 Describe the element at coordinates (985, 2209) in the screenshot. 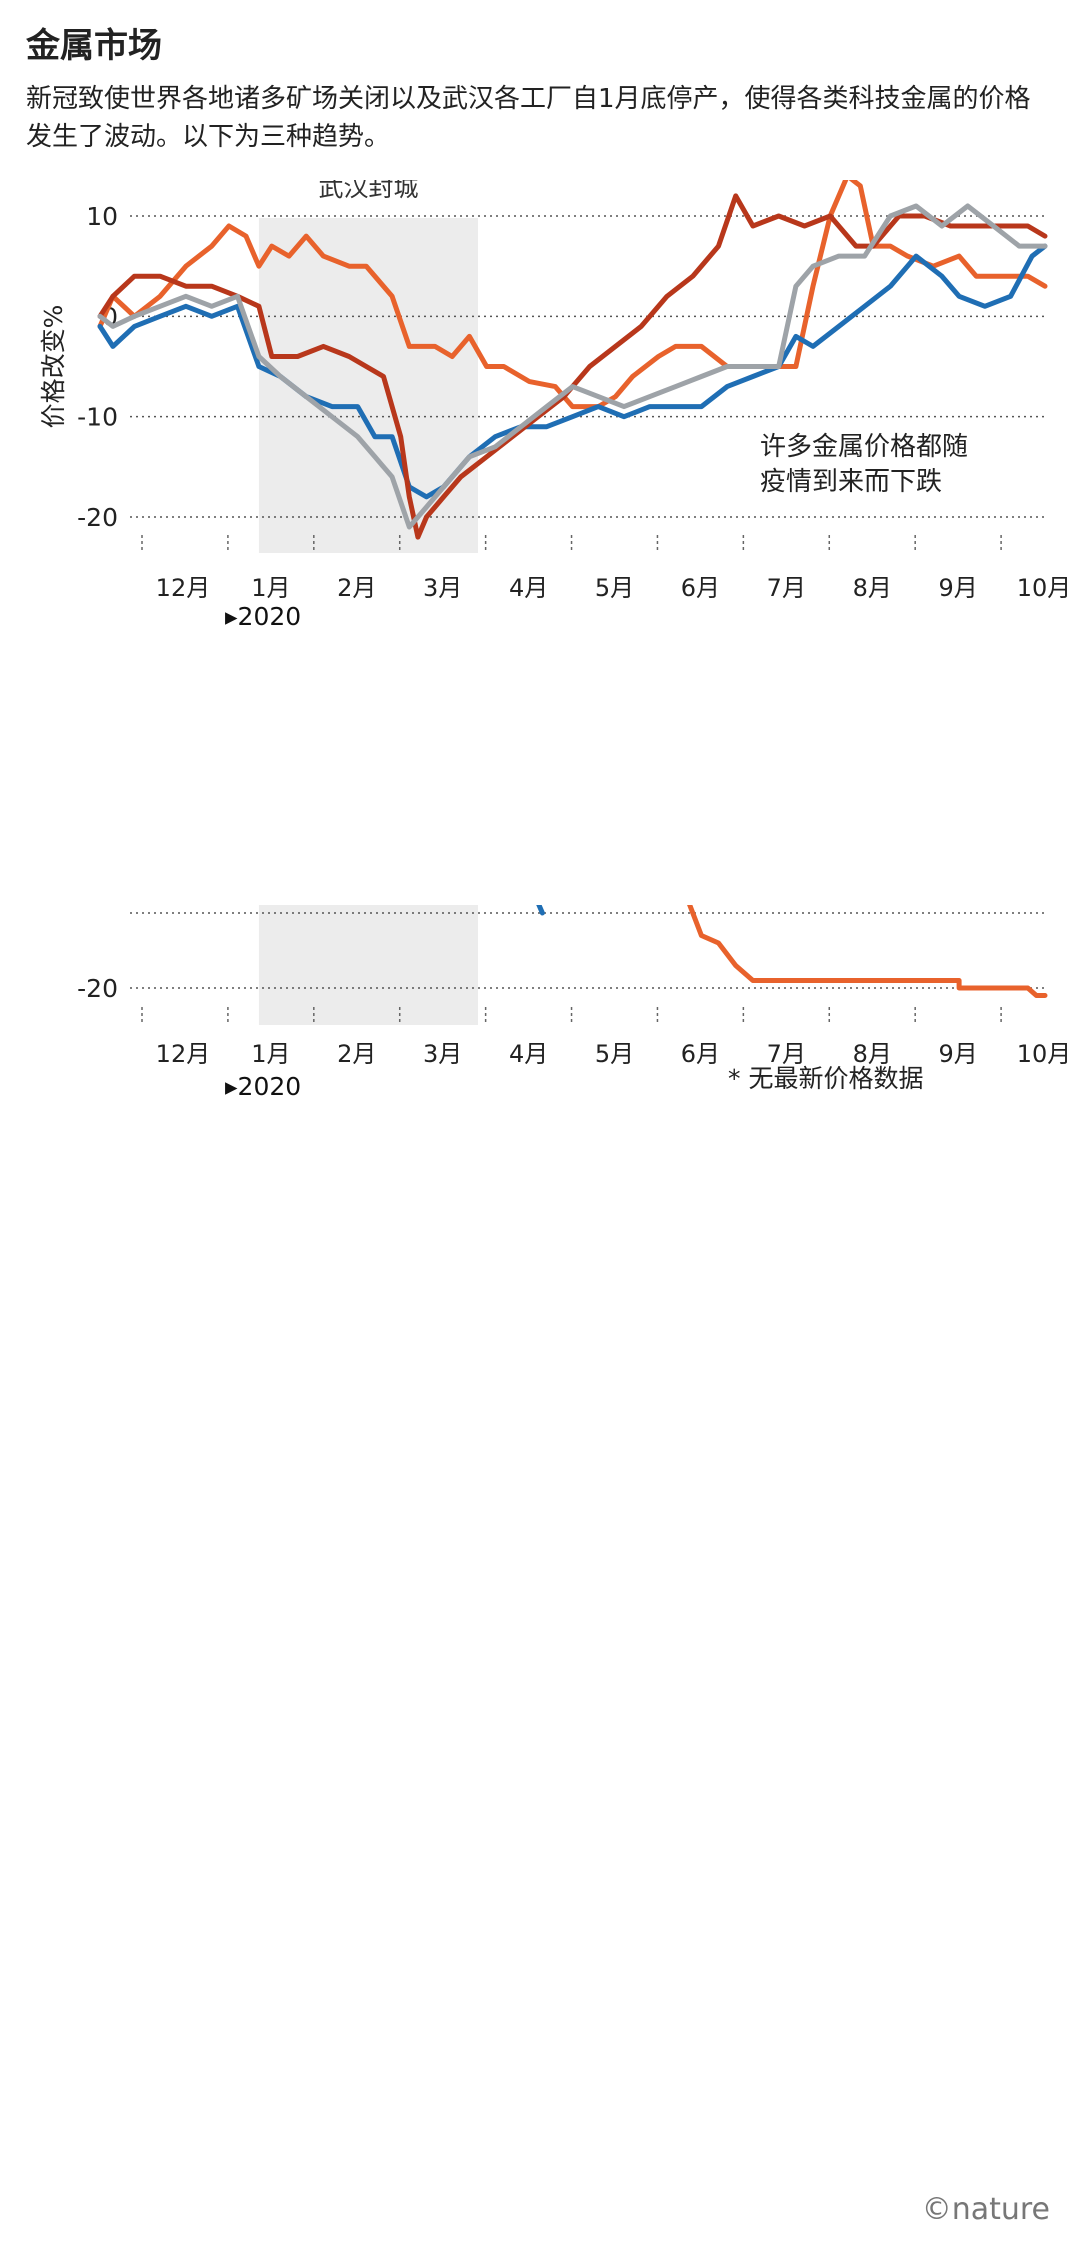

I see `nature-credit: ©nature` at that location.